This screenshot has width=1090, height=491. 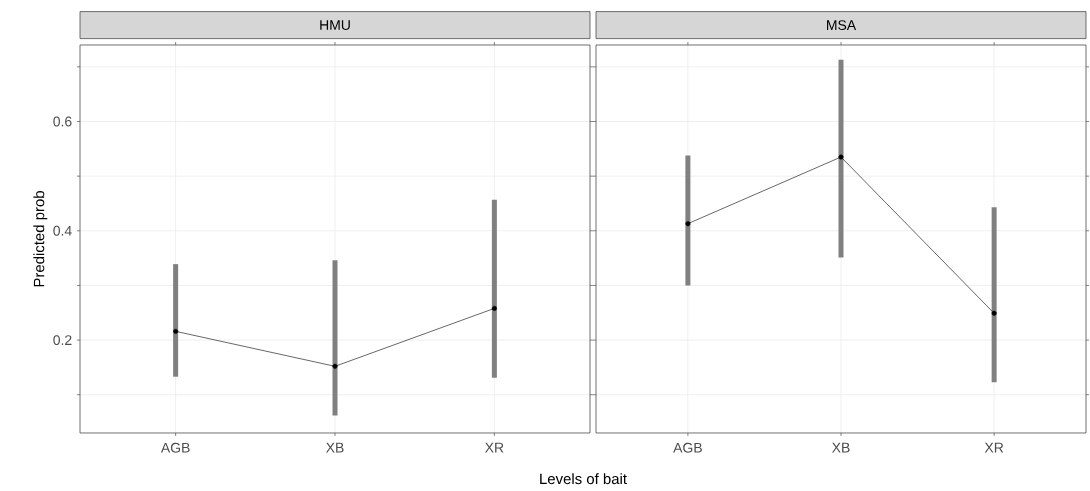 I want to click on y-tick-label: 0.4, so click(x=62, y=230).